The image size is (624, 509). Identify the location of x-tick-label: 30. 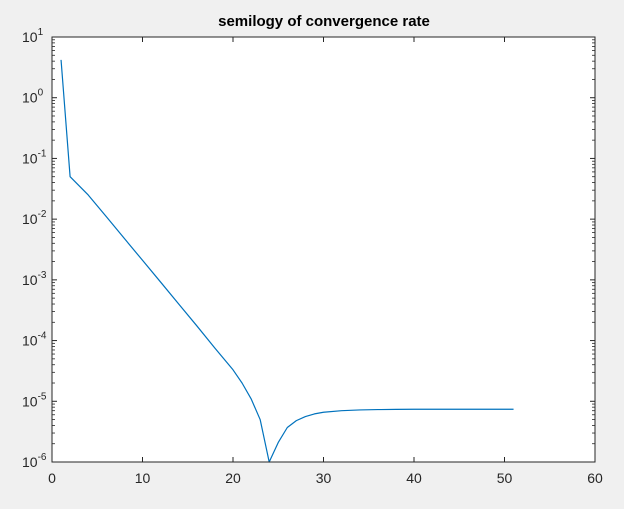
(324, 478).